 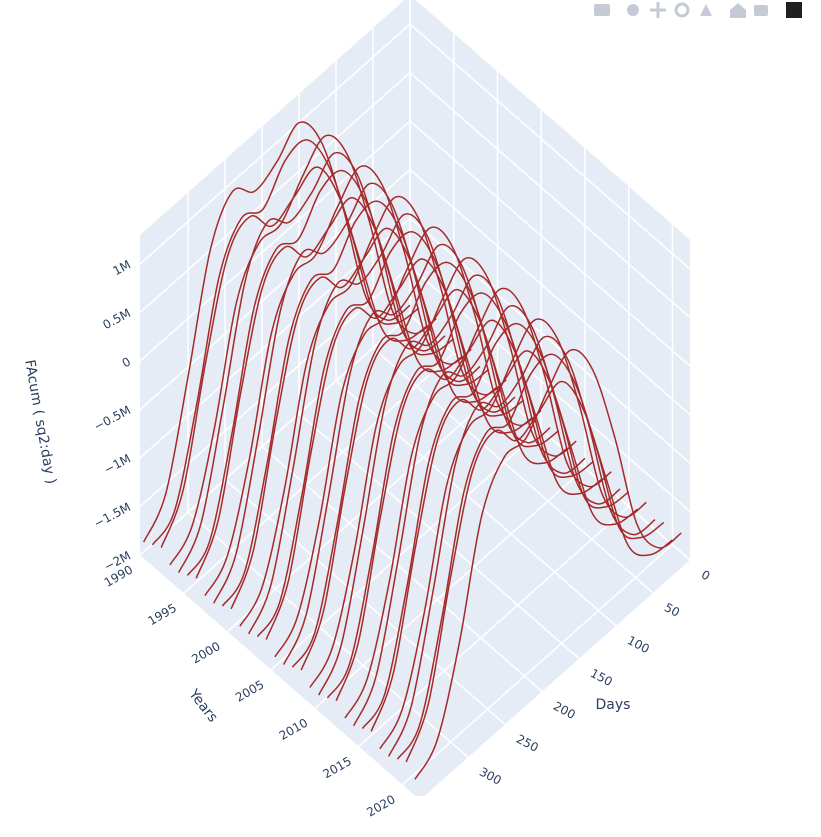 What do you see at coordinates (490, 776) in the screenshot?
I see `x-tick-label: 300` at bounding box center [490, 776].